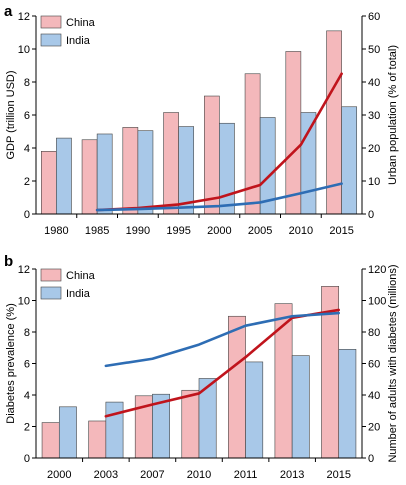 The image size is (406, 485). What do you see at coordinates (393, 115) in the screenshot?
I see `y2-axis-title: Urban population (% of total)` at bounding box center [393, 115].